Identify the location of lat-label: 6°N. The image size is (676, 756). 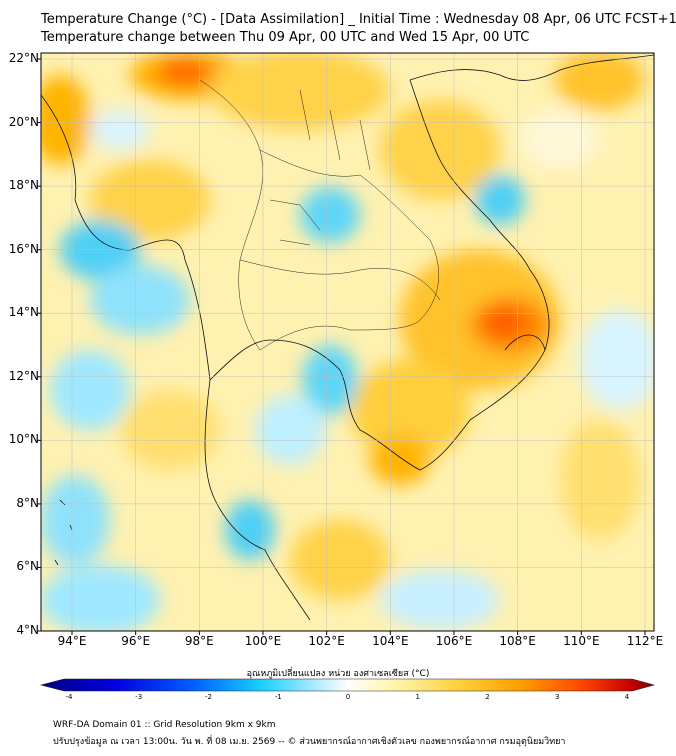
(27, 566).